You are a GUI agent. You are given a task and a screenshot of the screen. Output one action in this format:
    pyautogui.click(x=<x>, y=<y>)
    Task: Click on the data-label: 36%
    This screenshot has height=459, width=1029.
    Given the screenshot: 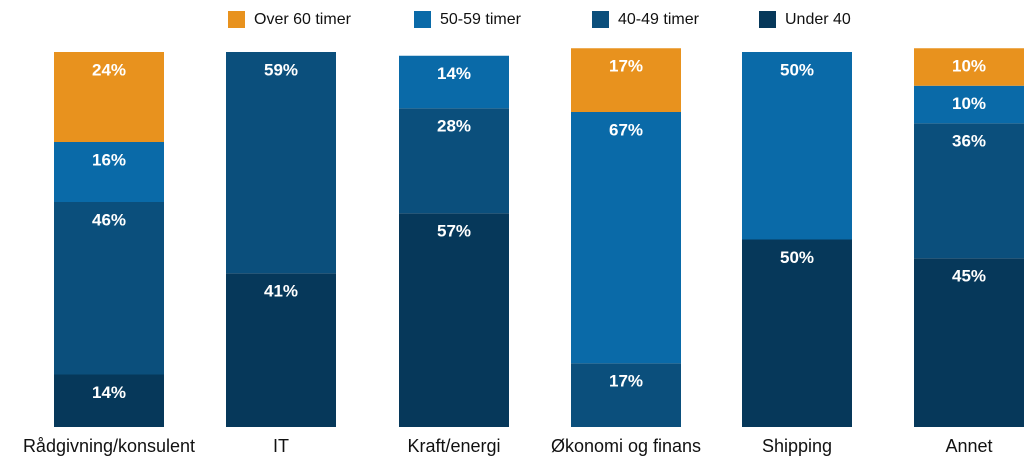 What is the action you would take?
    pyautogui.click(x=969, y=141)
    